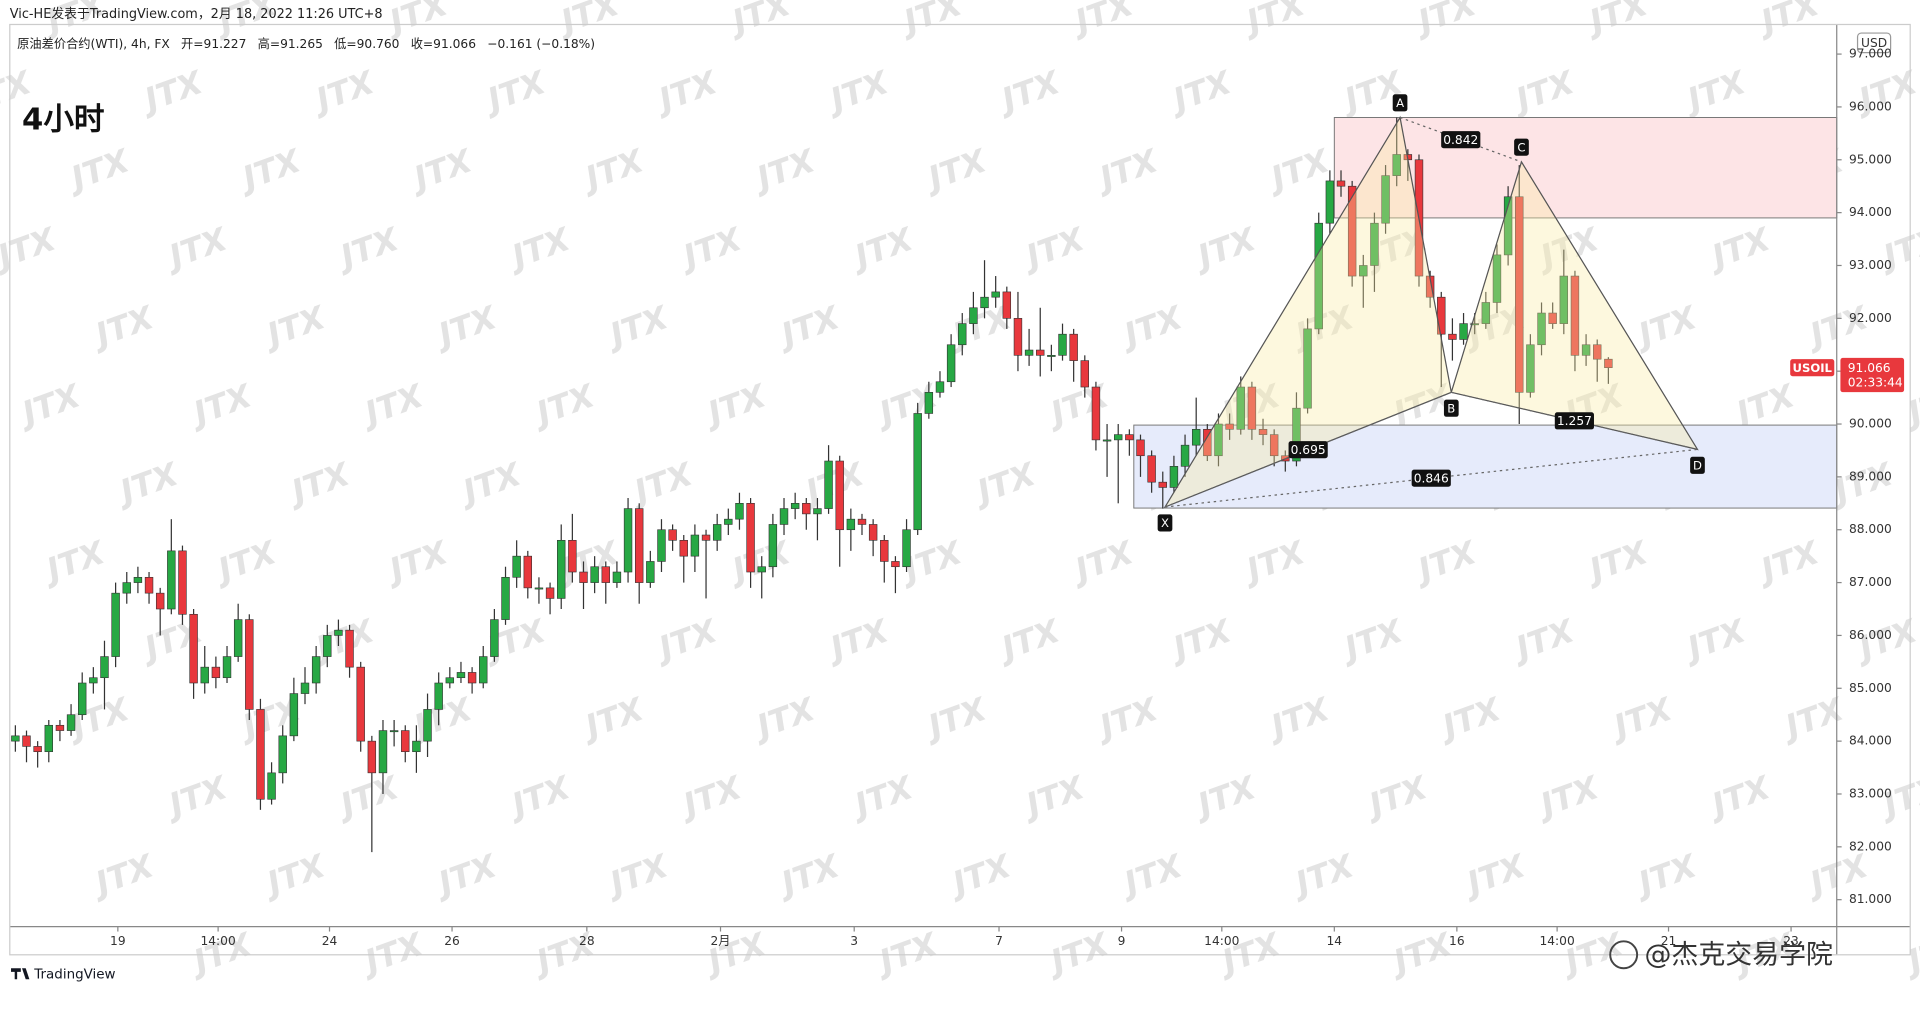 This screenshot has height=1016, width=1920. Describe the element at coordinates (1791, 941) in the screenshot. I see `x-tick-label: 23` at that location.